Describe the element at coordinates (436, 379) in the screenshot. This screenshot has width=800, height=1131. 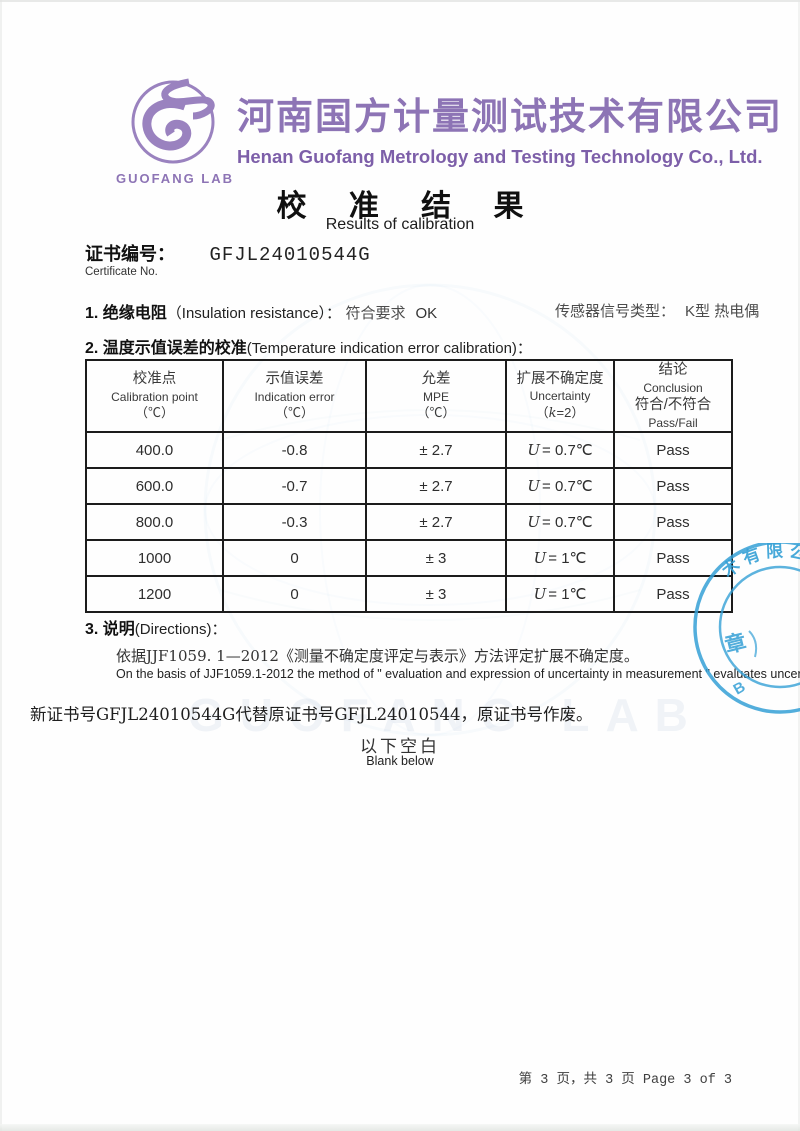
I see `header-cn: 允差` at that location.